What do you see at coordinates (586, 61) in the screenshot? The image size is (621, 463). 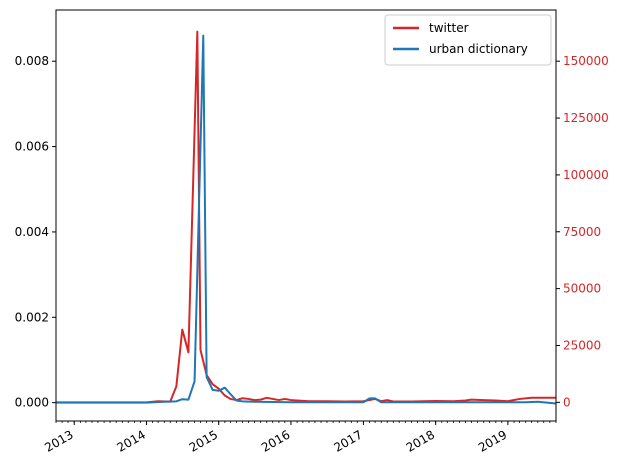 I see `right-y-tick-label: 150000` at bounding box center [586, 61].